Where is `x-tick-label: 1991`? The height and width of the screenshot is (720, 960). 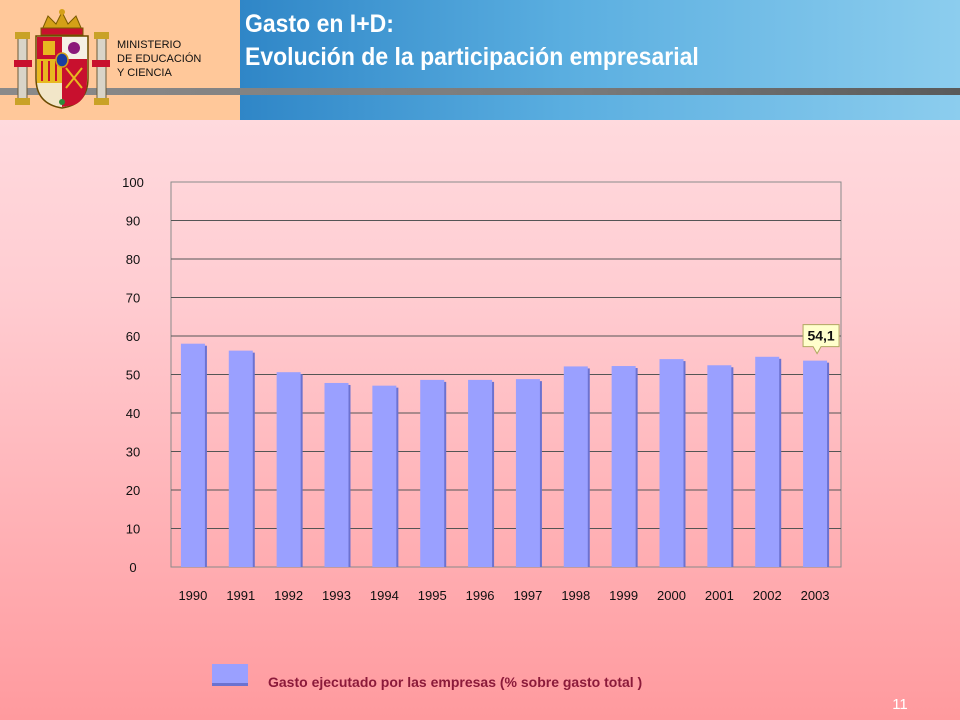
x-tick-label: 1991 is located at coordinates (240, 595).